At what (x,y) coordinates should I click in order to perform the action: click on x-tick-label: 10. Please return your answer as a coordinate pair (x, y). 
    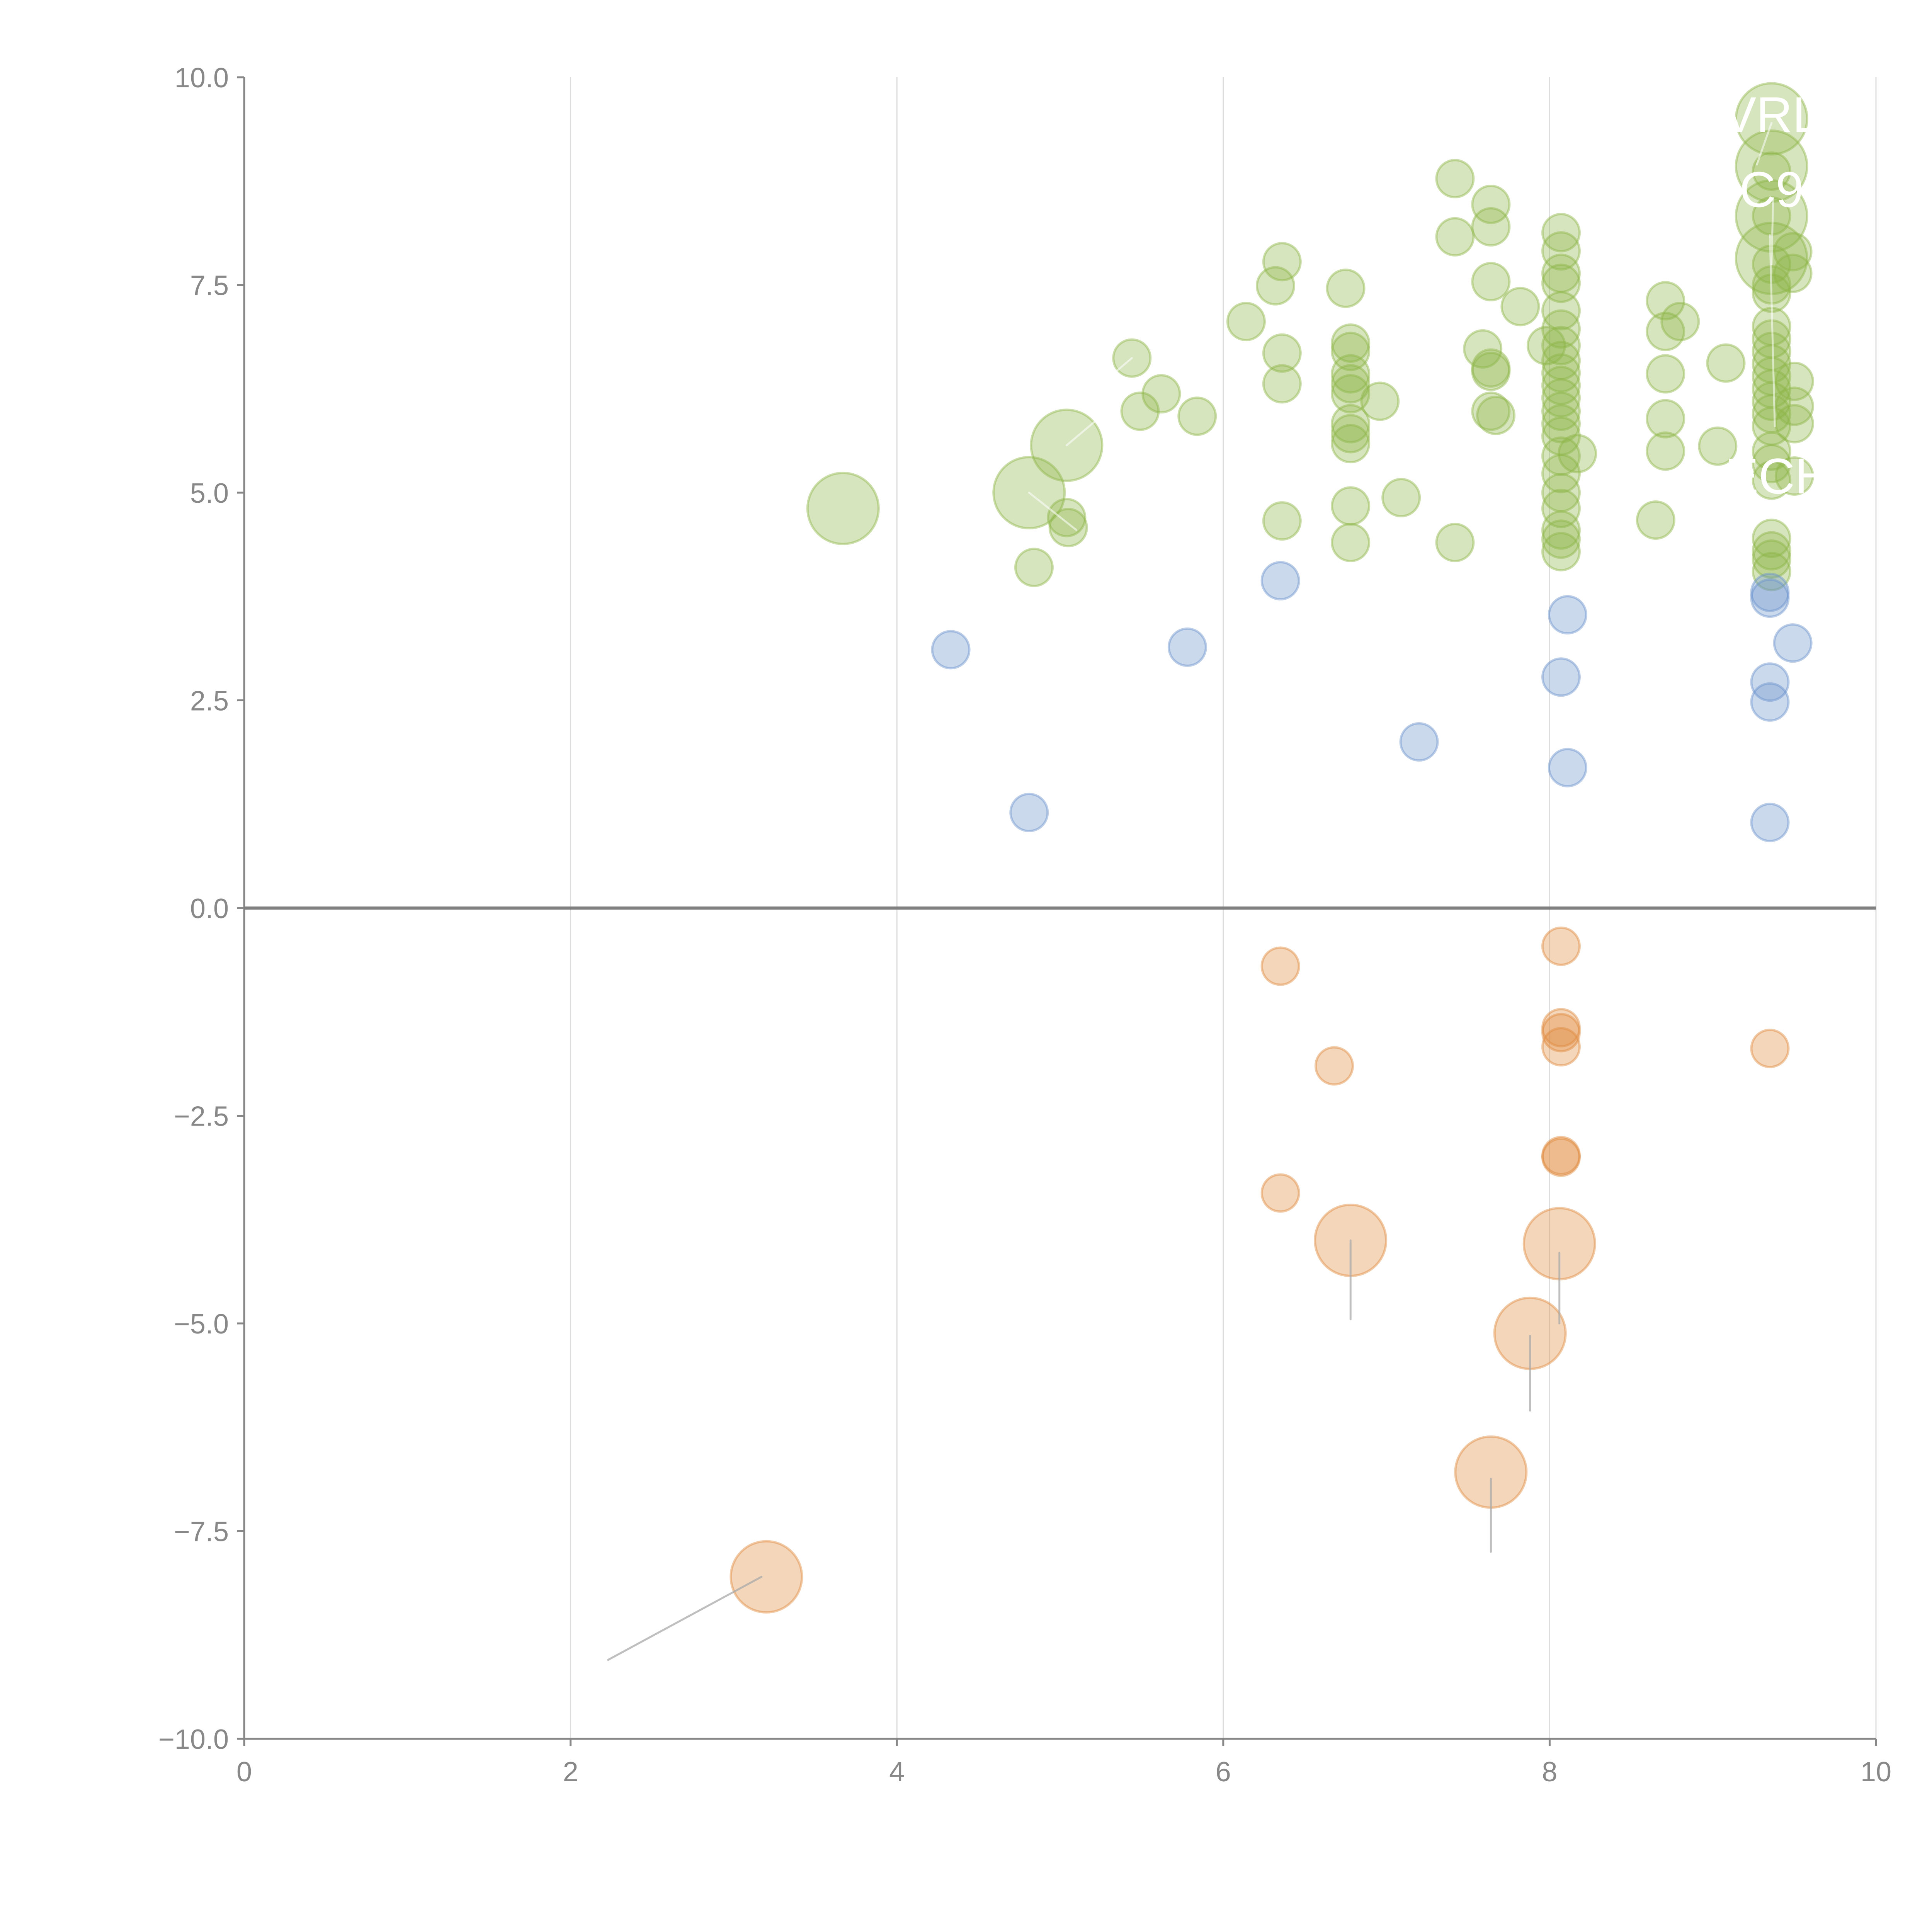
    Looking at the image, I should click on (1876, 1772).